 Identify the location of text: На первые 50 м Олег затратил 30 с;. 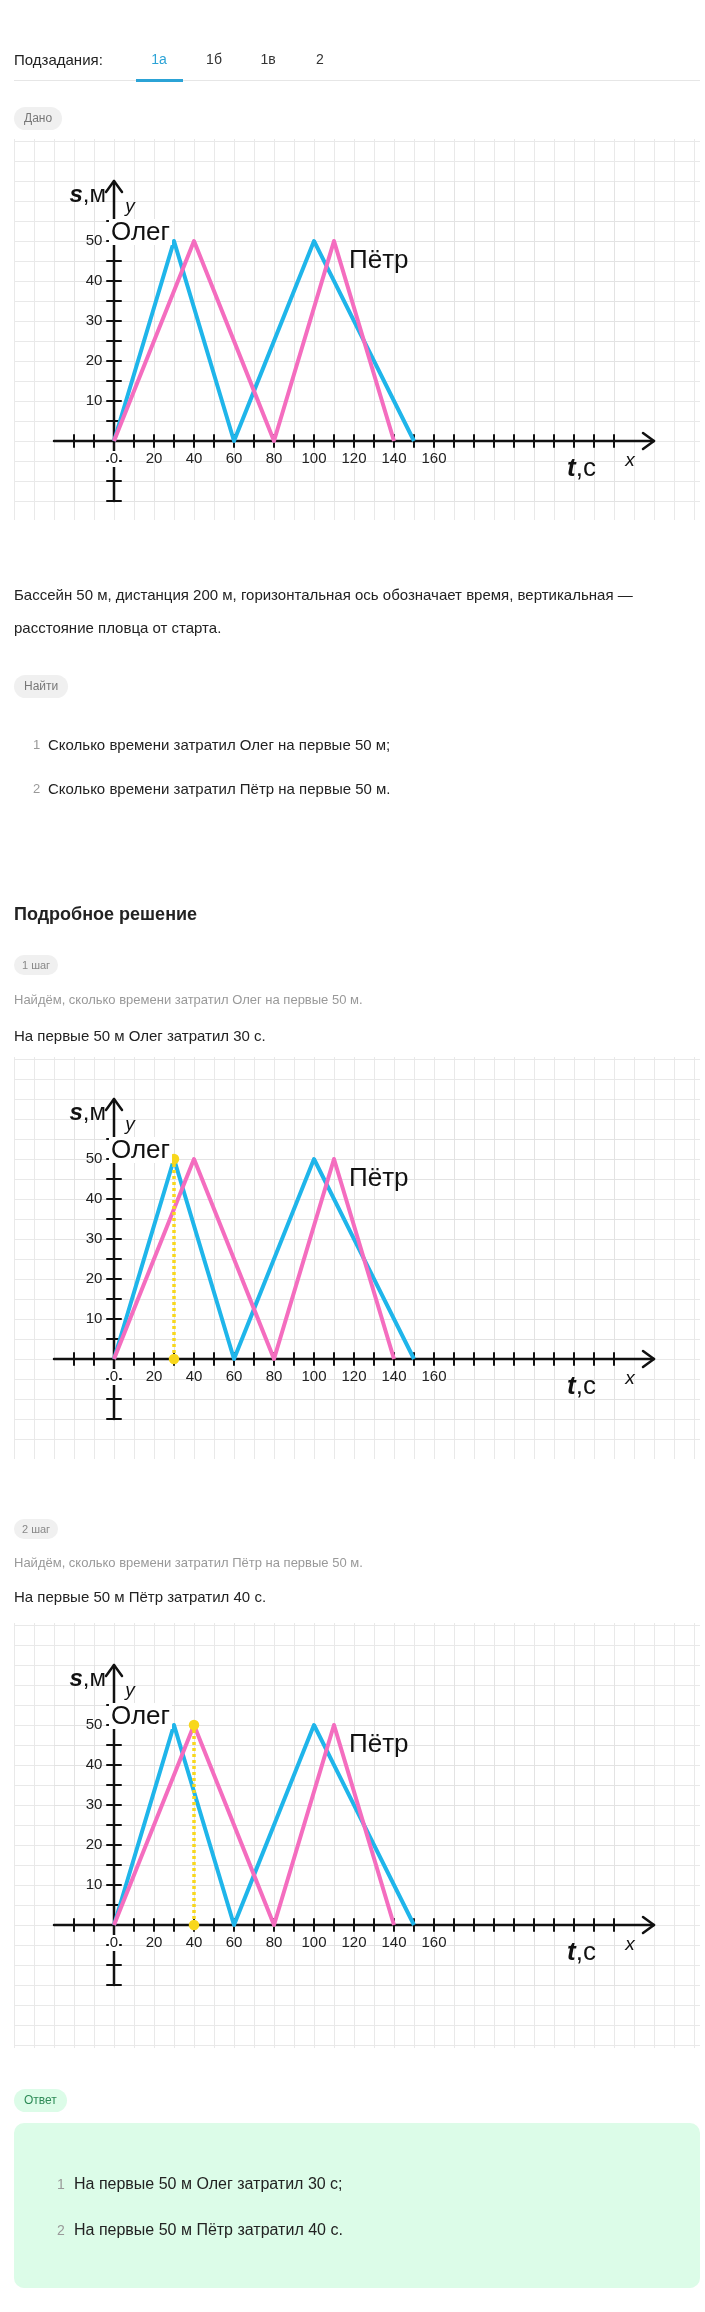
(208, 2184).